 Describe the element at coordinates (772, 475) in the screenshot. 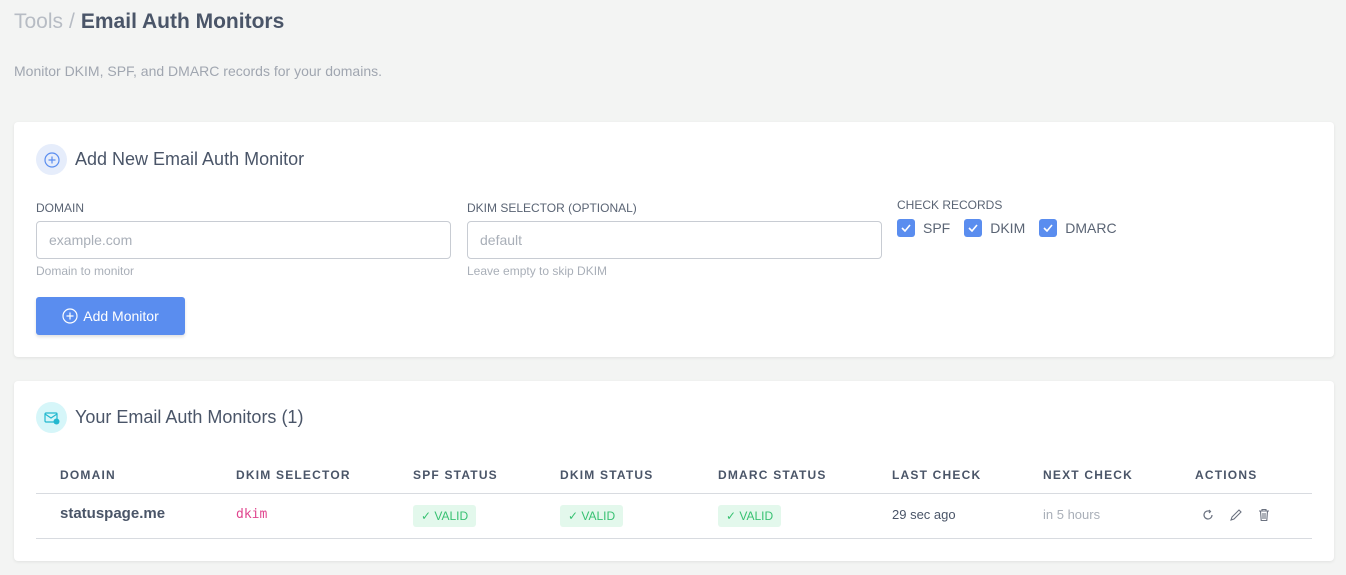

I see `column-header: DMARC STATUS` at that location.